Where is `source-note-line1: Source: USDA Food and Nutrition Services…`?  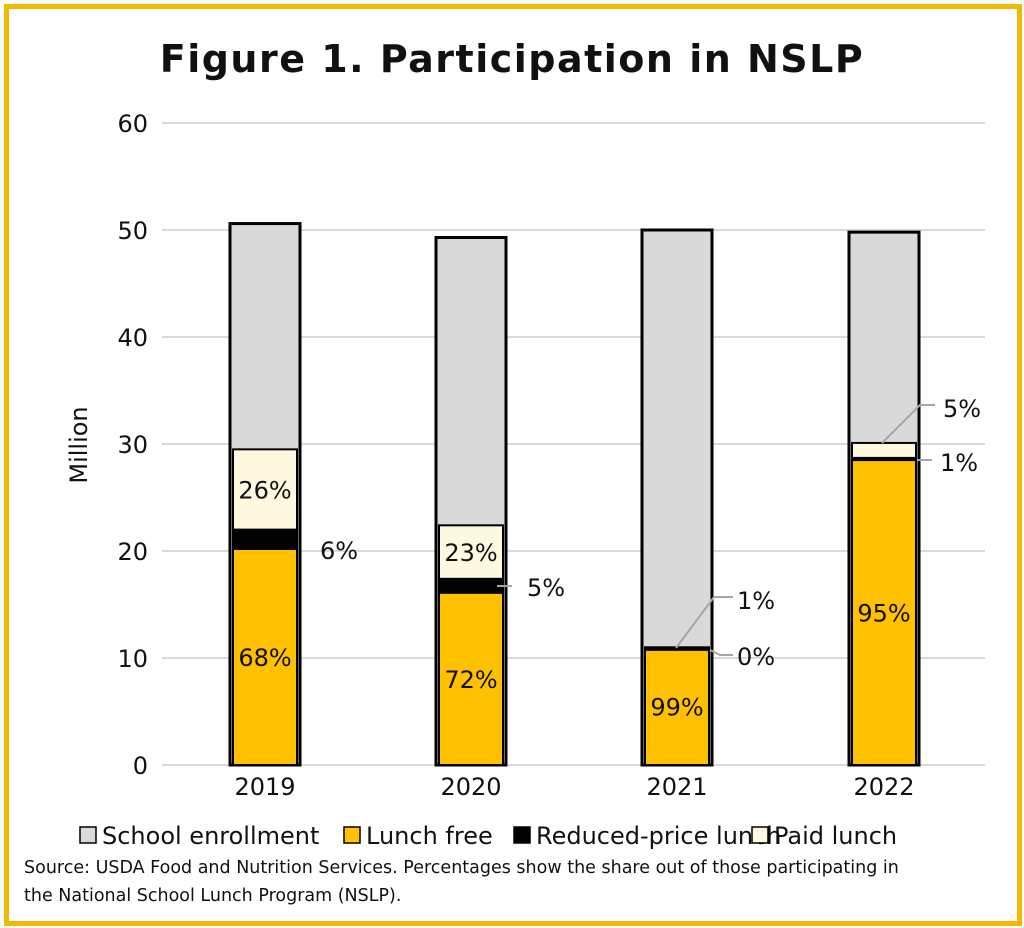 source-note-line1: Source: USDA Food and Nutrition Services… is located at coordinates (461, 868).